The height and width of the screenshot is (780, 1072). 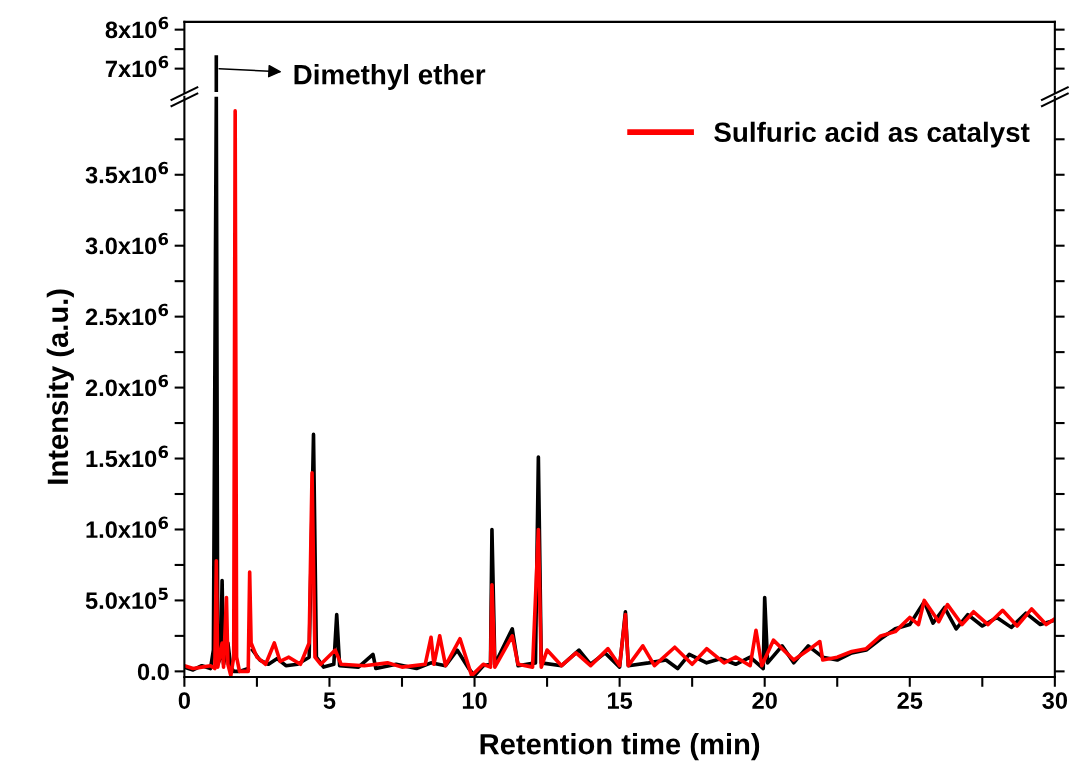 What do you see at coordinates (127, 243) in the screenshot?
I see `y-tick-label: 3.0x10$^{6}$` at bounding box center [127, 243].